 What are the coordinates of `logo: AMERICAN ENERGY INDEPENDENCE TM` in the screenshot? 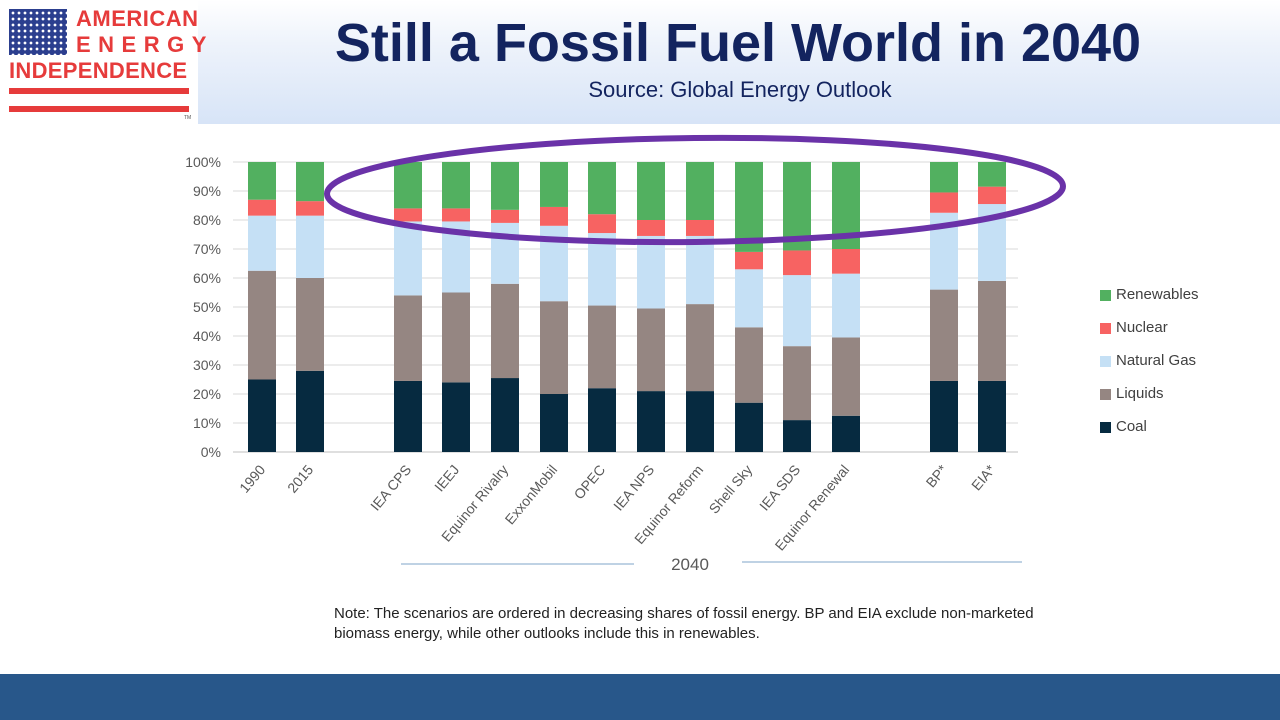 It's located at (103, 62).